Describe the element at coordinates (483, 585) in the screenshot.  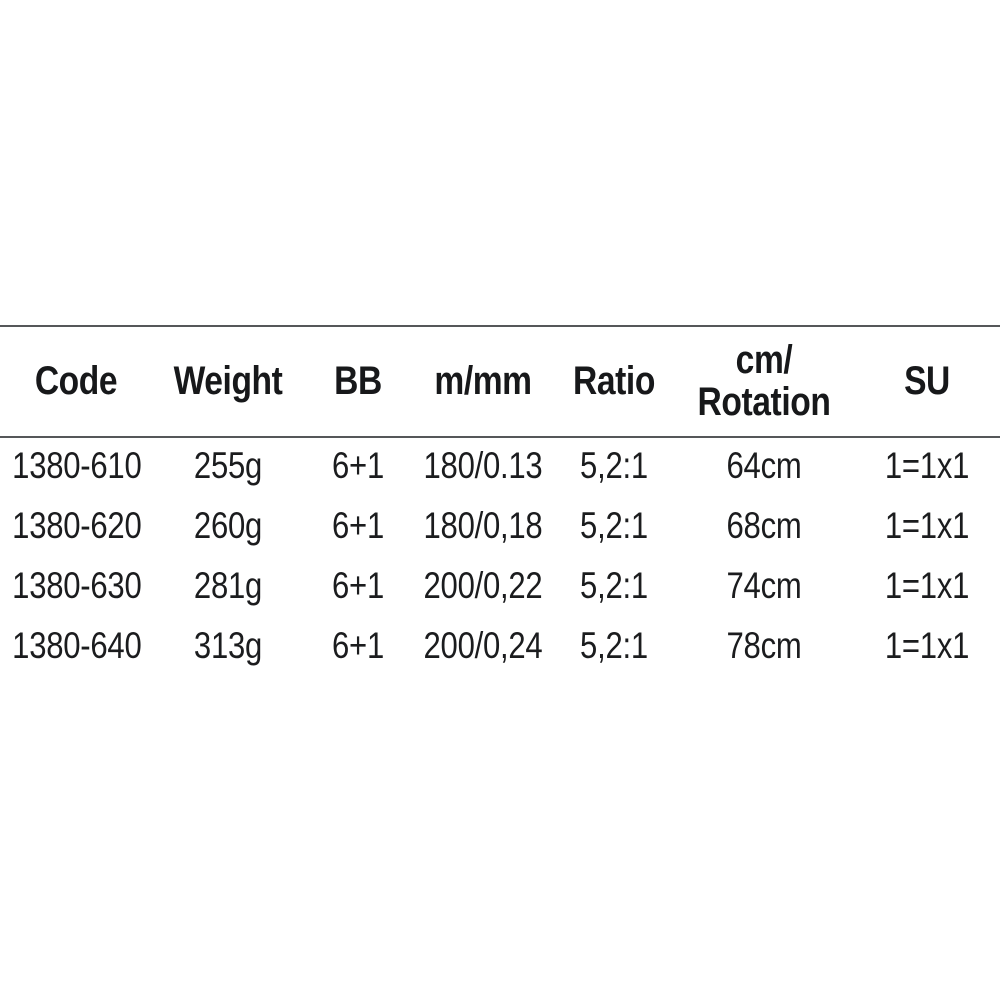
I see `cell-m-mm: 200/0,22` at that location.